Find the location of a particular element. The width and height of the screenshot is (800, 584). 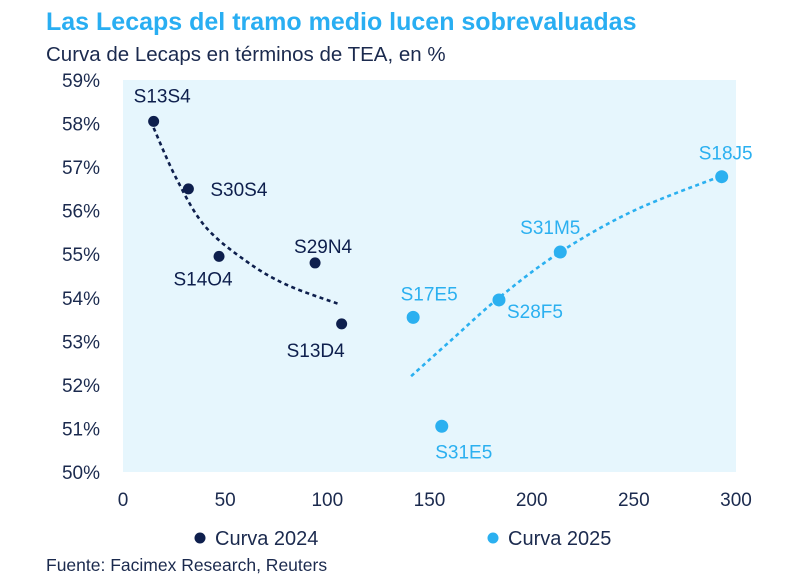

label-s31m5: S31M5 is located at coordinates (550, 228).